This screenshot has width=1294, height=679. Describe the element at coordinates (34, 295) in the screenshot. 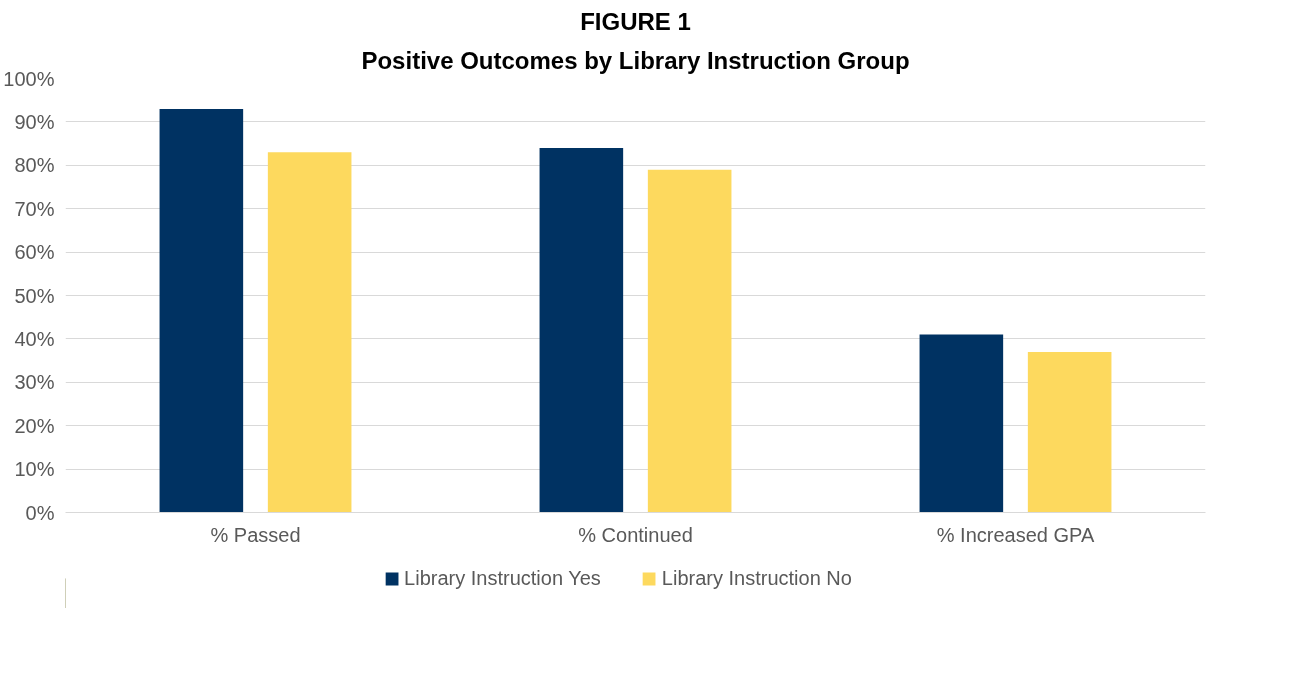

I see `y-tick-label: 50%` at that location.